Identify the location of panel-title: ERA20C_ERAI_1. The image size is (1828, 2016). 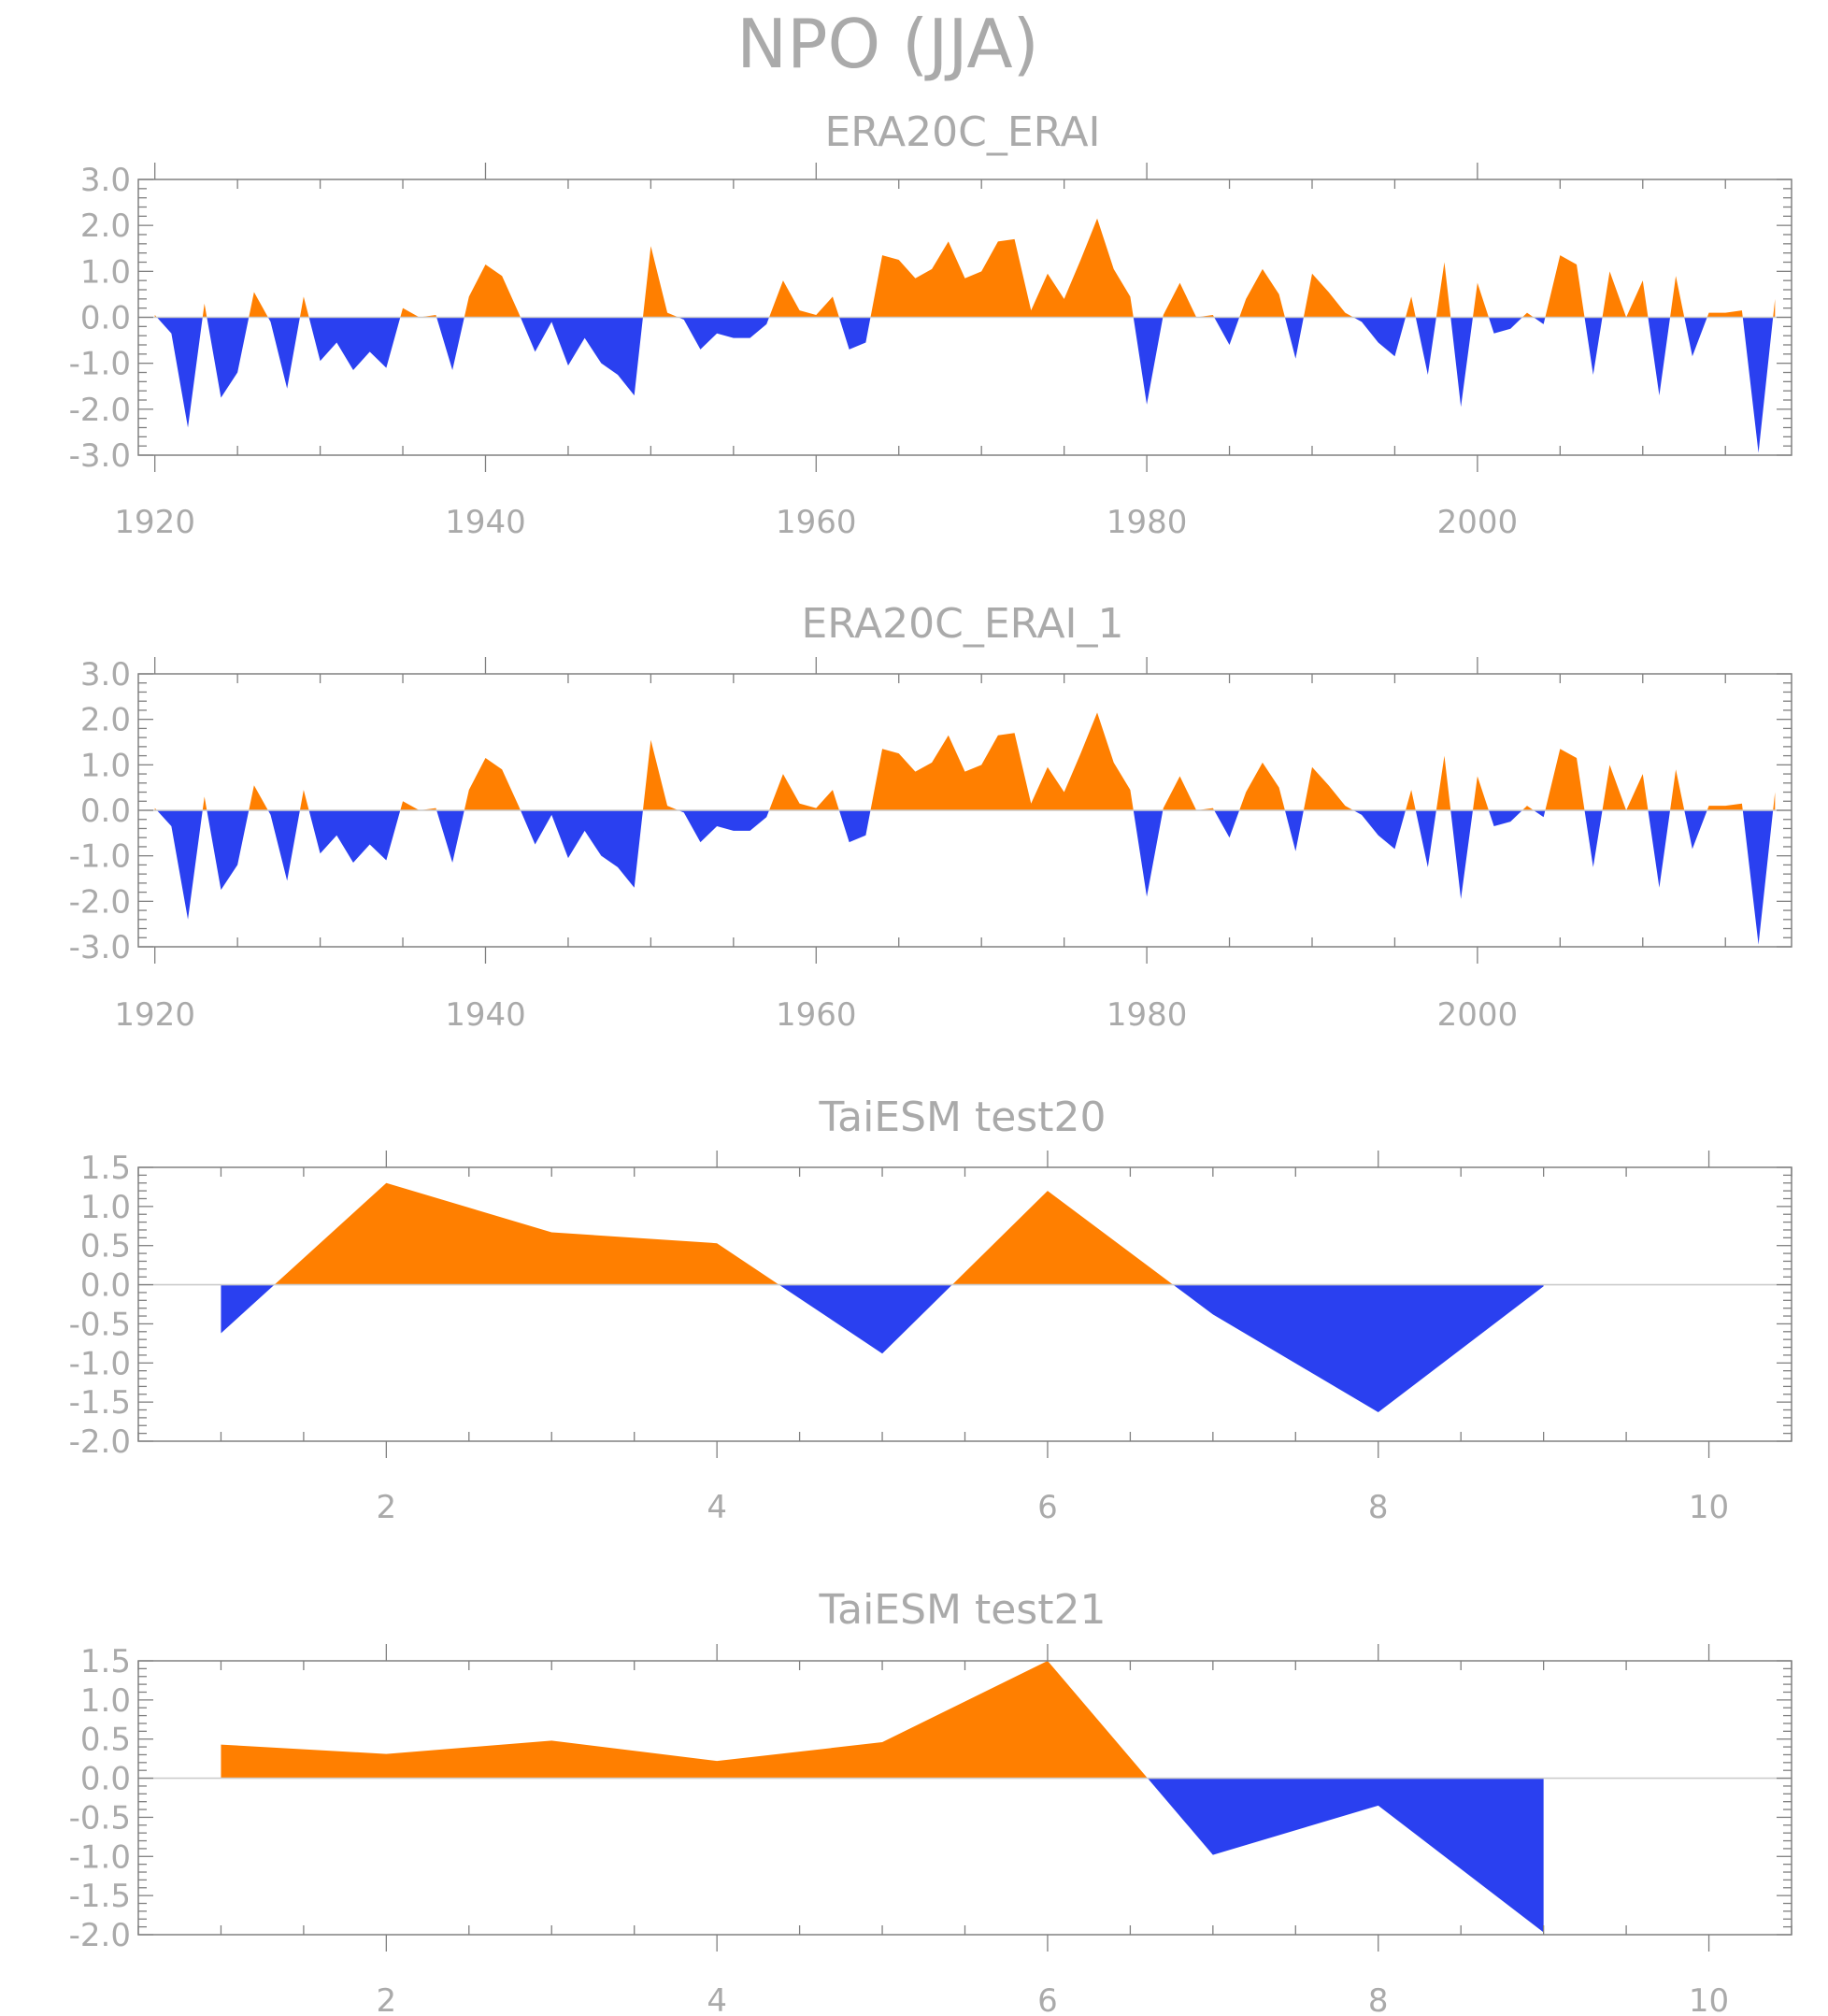
(962, 624).